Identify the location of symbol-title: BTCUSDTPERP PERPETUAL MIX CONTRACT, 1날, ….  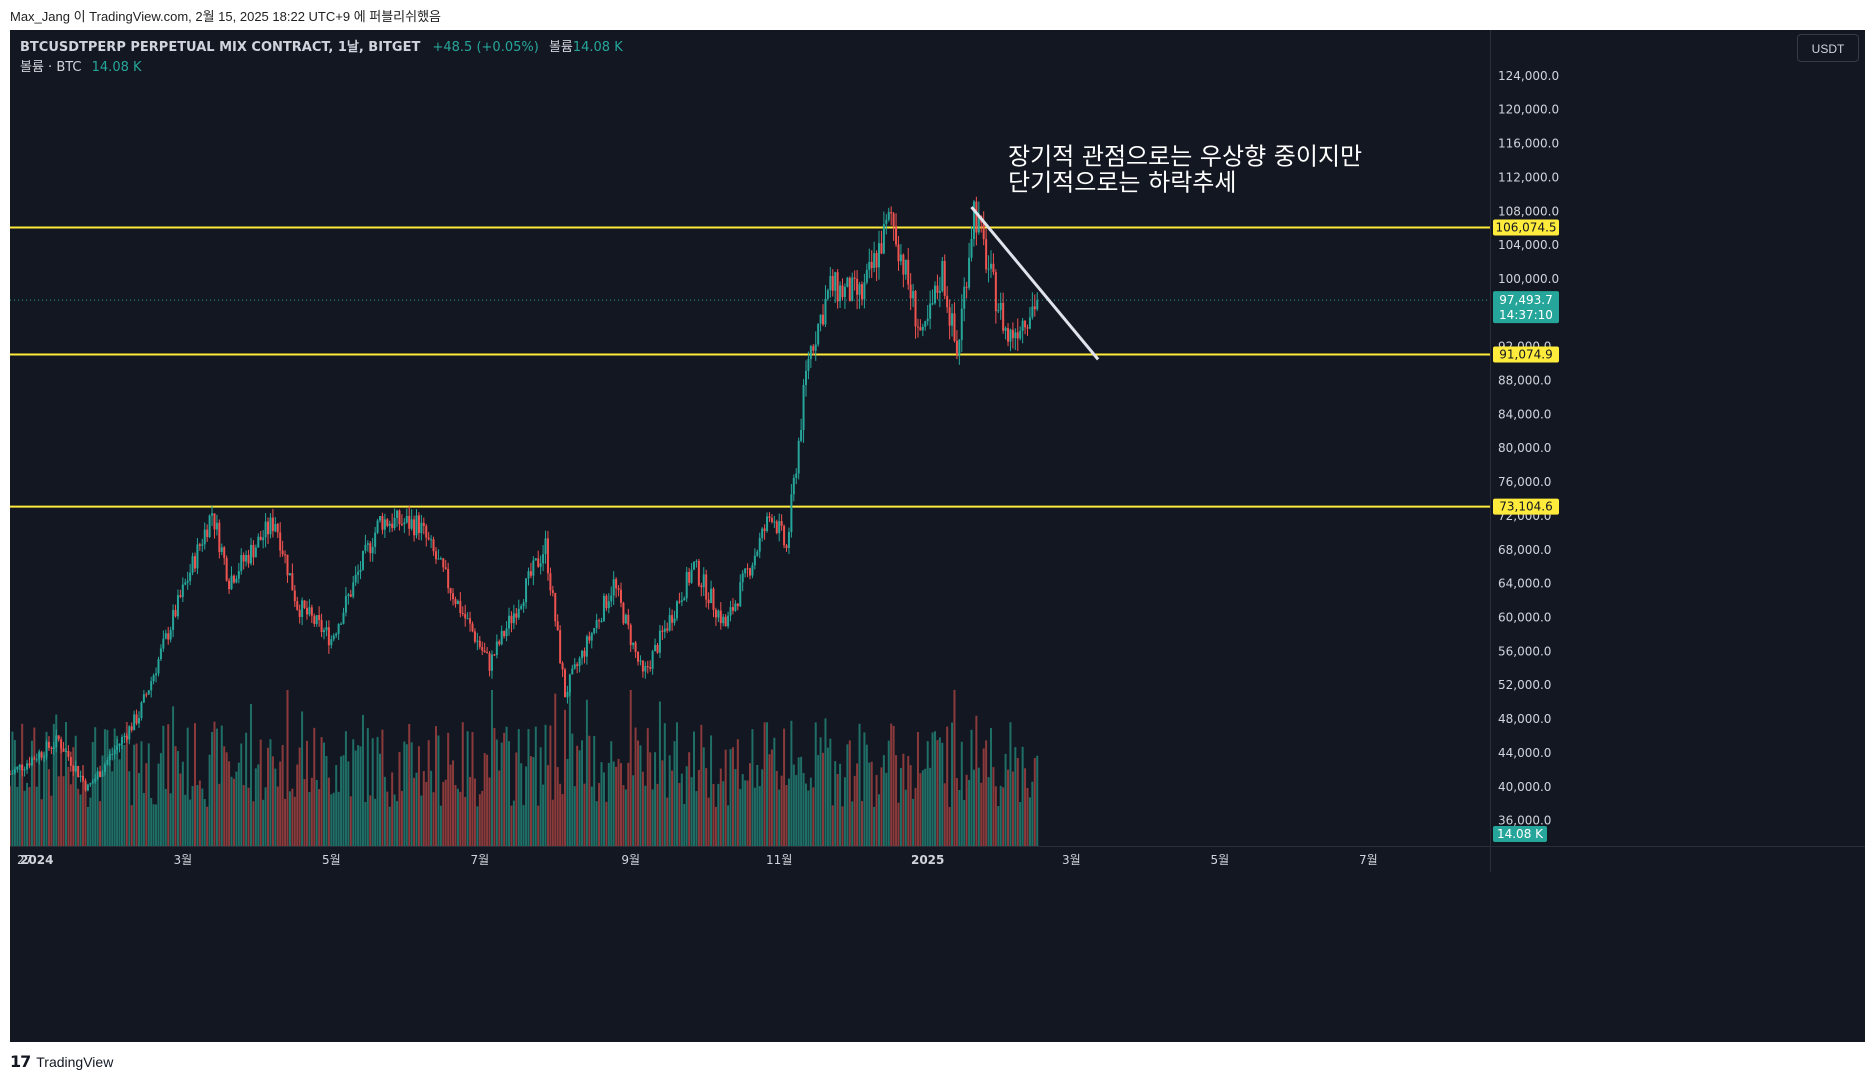
(220, 47).